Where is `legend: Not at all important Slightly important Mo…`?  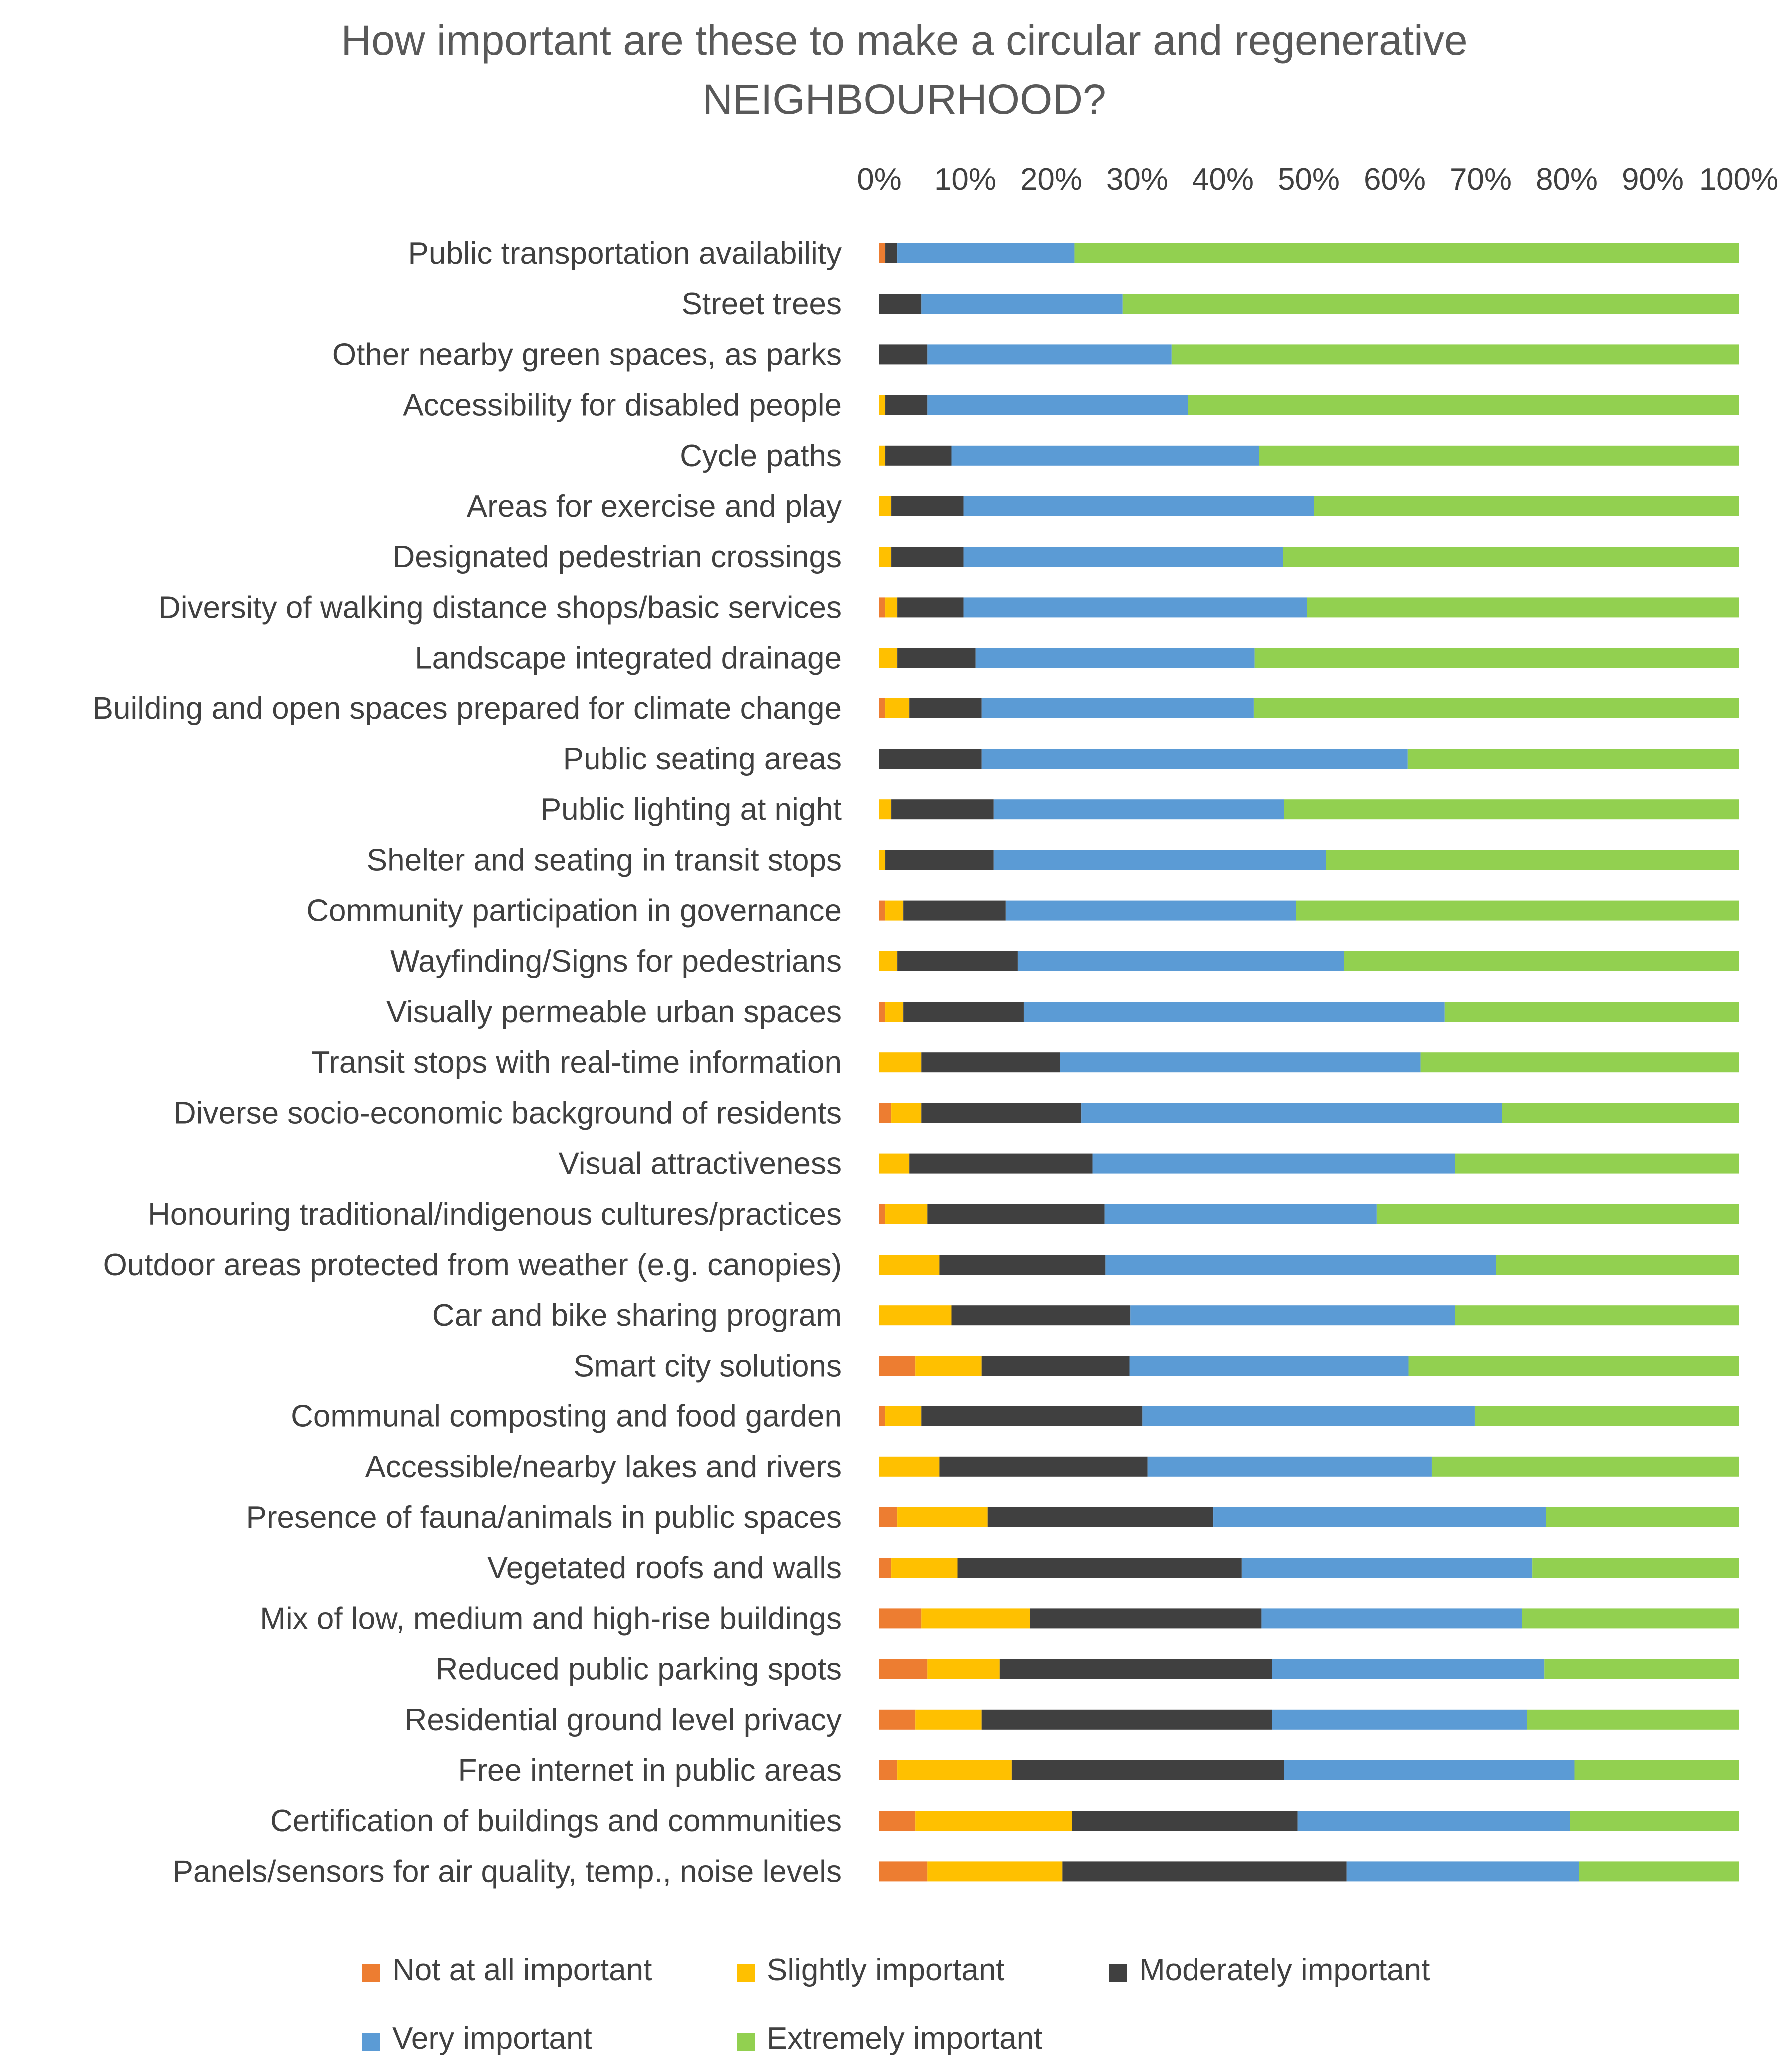 legend: Not at all important Slightly important Mo… is located at coordinates (896, 2005).